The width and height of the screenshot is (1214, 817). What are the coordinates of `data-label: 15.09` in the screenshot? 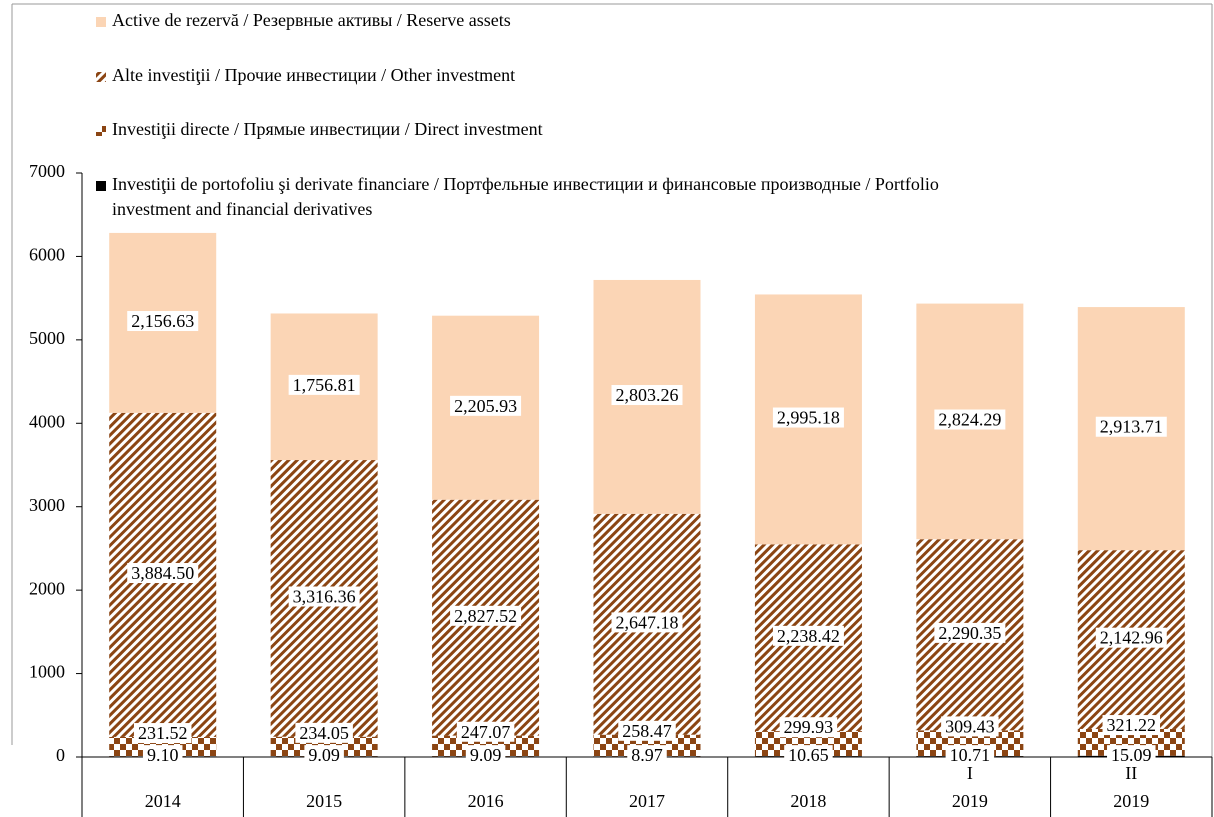 It's located at (1131, 755).